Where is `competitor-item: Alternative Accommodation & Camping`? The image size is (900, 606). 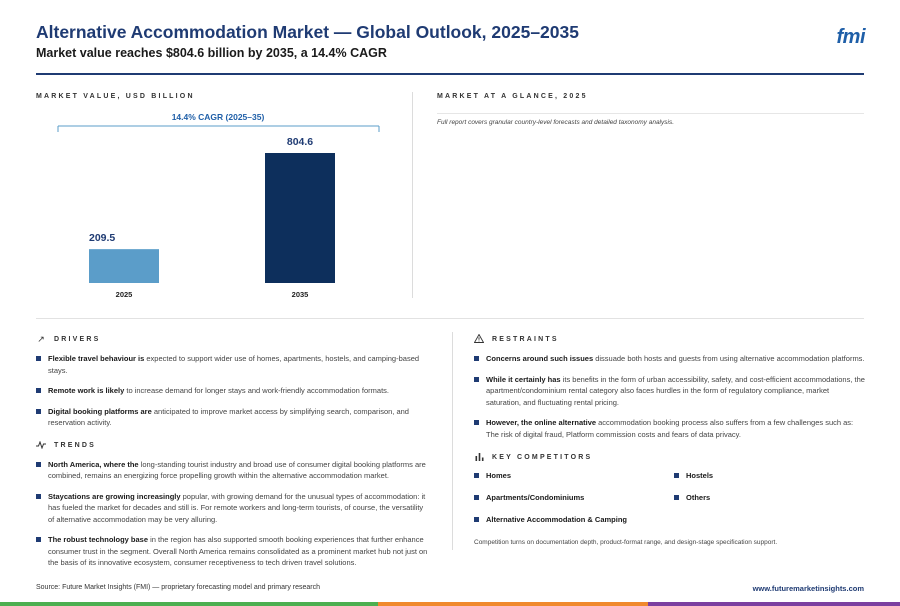
competitor-item: Alternative Accommodation & Camping is located at coordinates (574, 519).